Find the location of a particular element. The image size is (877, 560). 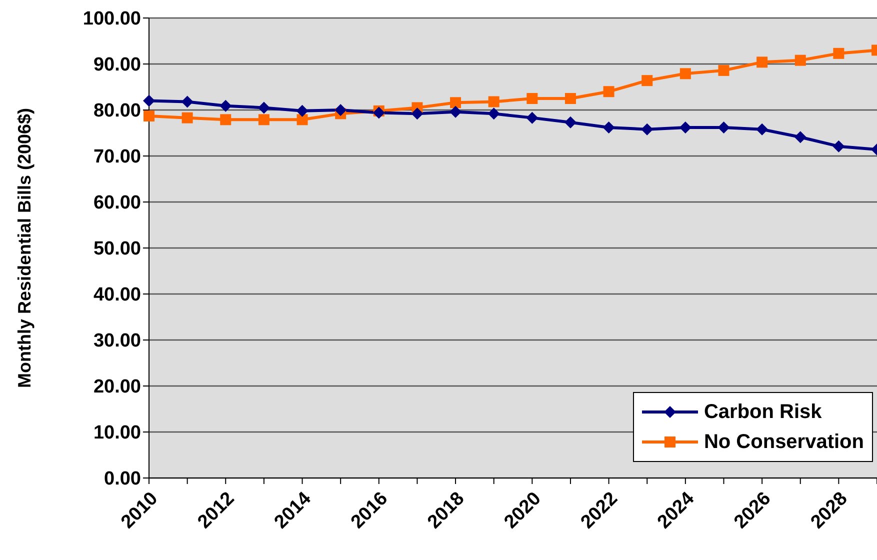

y-tick-label: 50.00 is located at coordinates (117, 249).